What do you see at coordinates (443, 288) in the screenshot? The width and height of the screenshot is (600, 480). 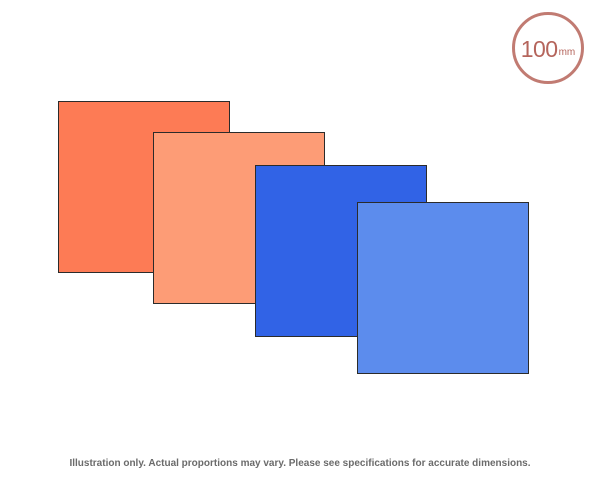 I see `color-swatch-light-blue` at bounding box center [443, 288].